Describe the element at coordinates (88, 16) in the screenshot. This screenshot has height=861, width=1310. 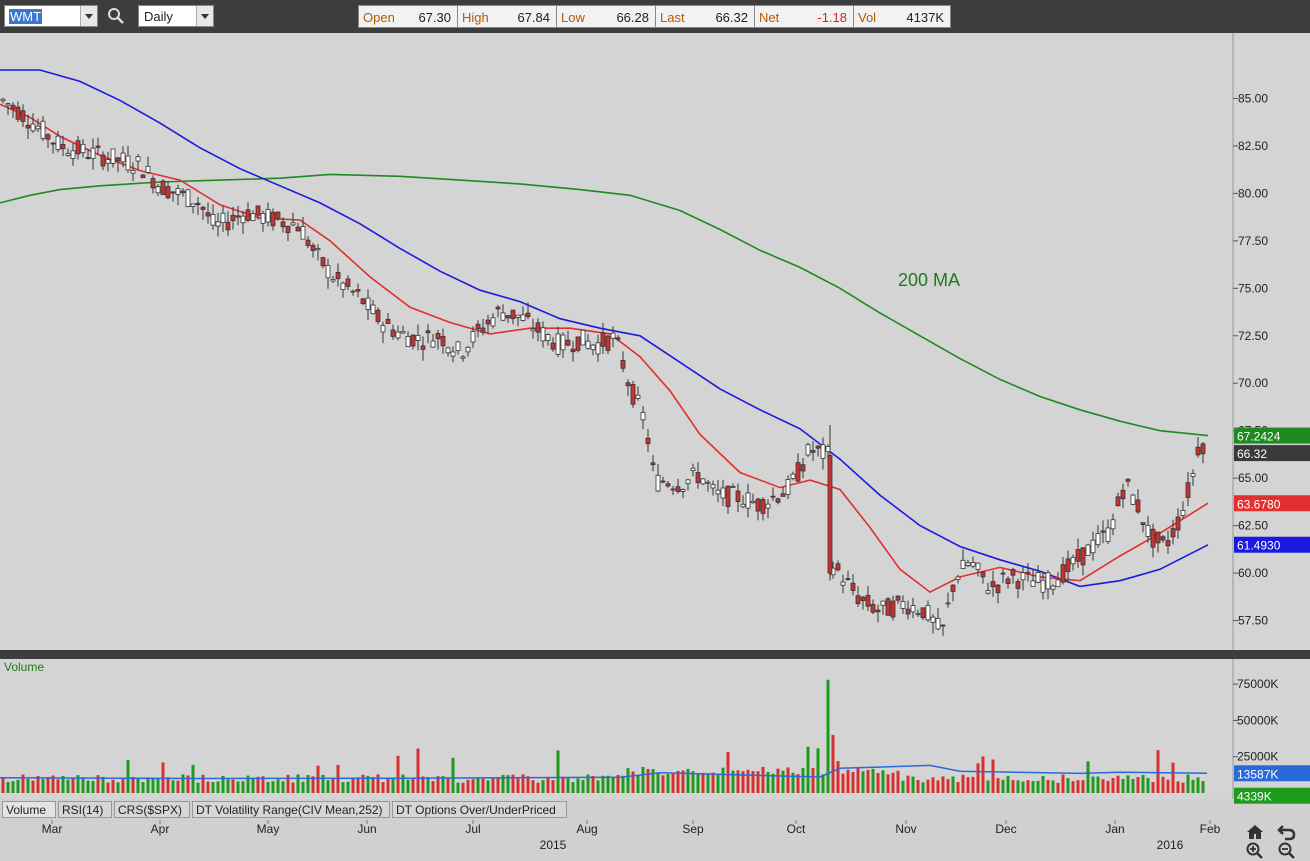
I see `symbol-dropdown-icon` at that location.